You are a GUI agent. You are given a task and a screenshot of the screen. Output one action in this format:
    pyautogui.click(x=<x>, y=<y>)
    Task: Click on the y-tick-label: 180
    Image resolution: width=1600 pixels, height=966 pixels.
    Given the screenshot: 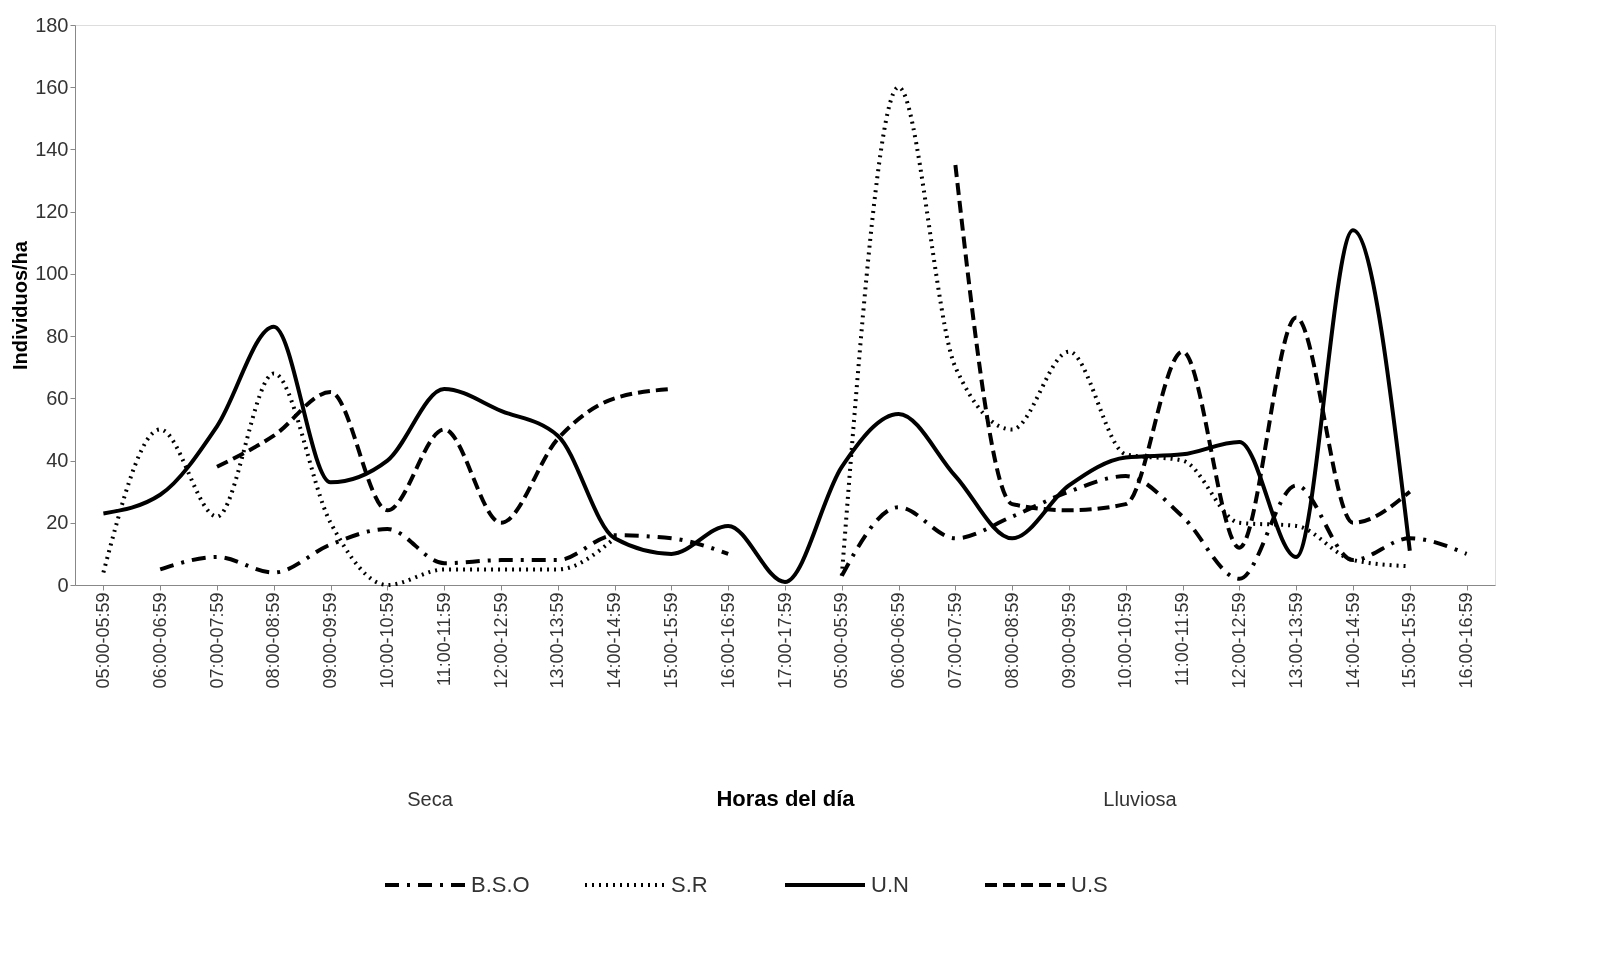 What is the action you would take?
    pyautogui.click(x=52, y=24)
    